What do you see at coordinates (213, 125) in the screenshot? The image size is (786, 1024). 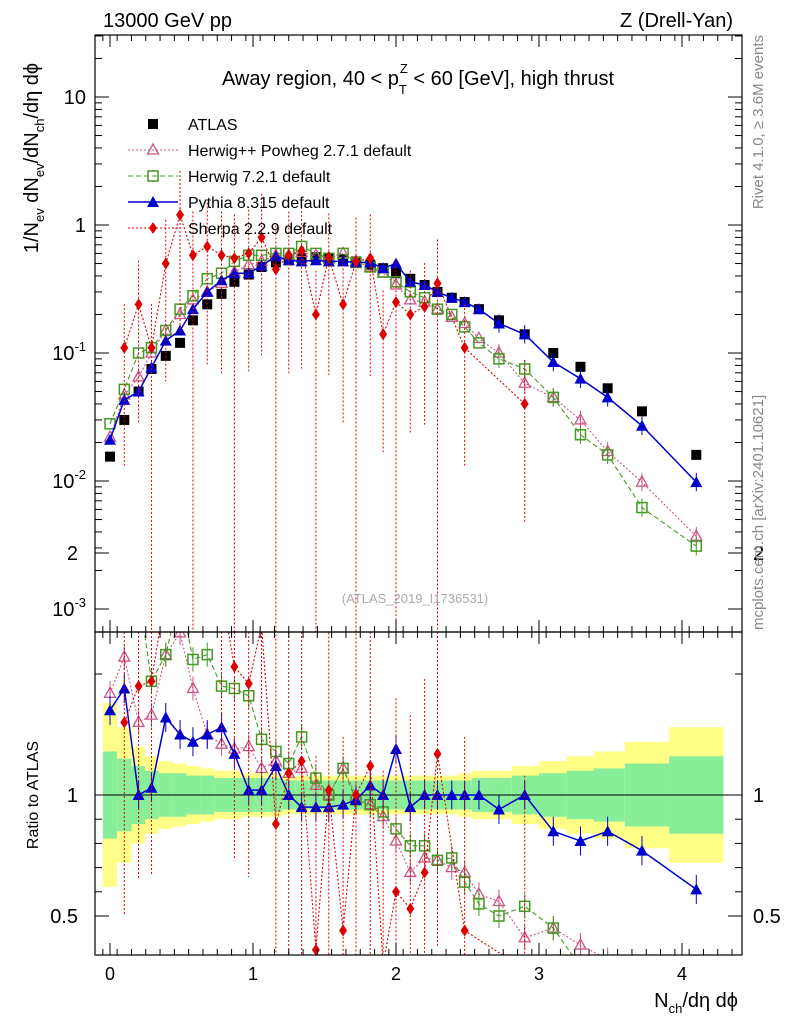 I see `legend-label: ATLAS` at bounding box center [213, 125].